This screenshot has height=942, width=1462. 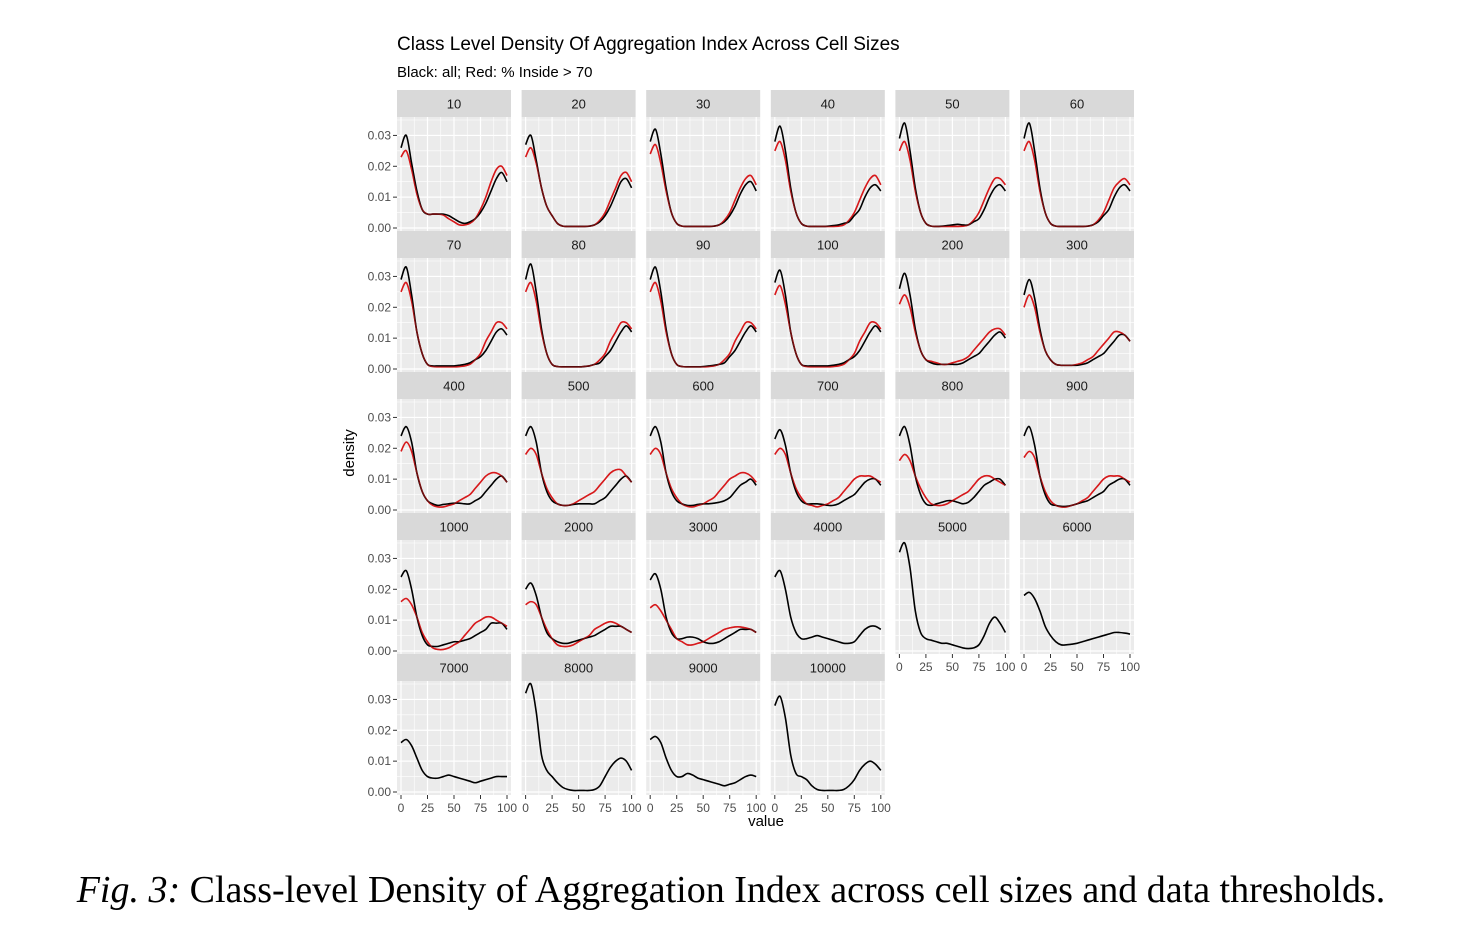 What do you see at coordinates (828, 104) in the screenshot?
I see `facet-strip-label: 40` at bounding box center [828, 104].